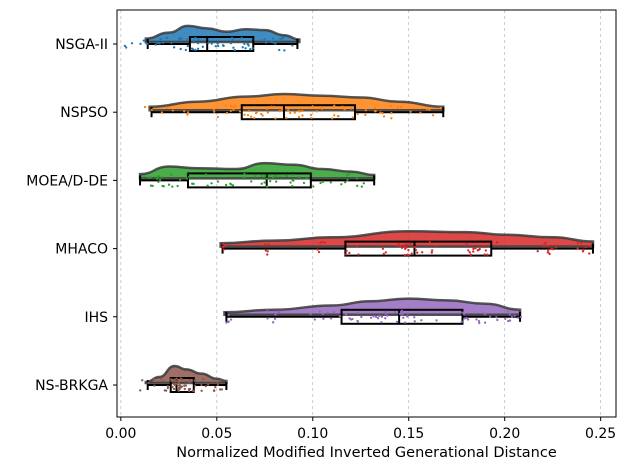 This screenshot has height=470, width=629. Describe the element at coordinates (216, 434) in the screenshot. I see `x-tick-label: 0.05` at that location.